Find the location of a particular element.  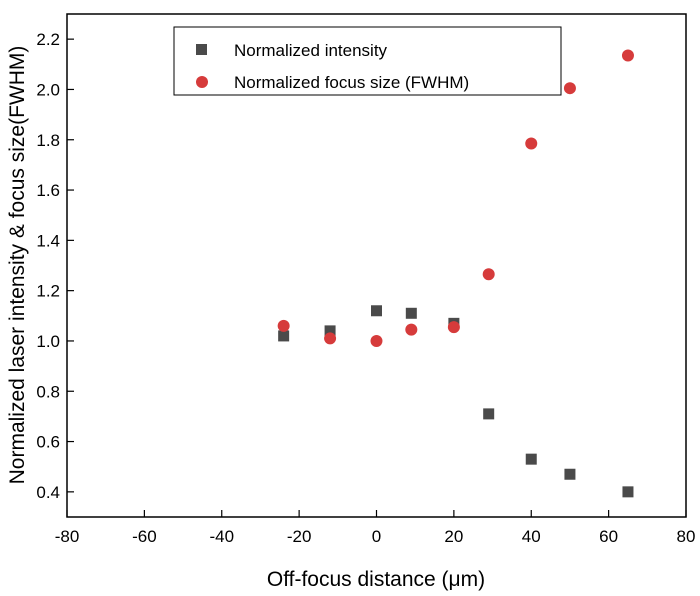

y-tick-label: 0.4 is located at coordinates (48, 492).